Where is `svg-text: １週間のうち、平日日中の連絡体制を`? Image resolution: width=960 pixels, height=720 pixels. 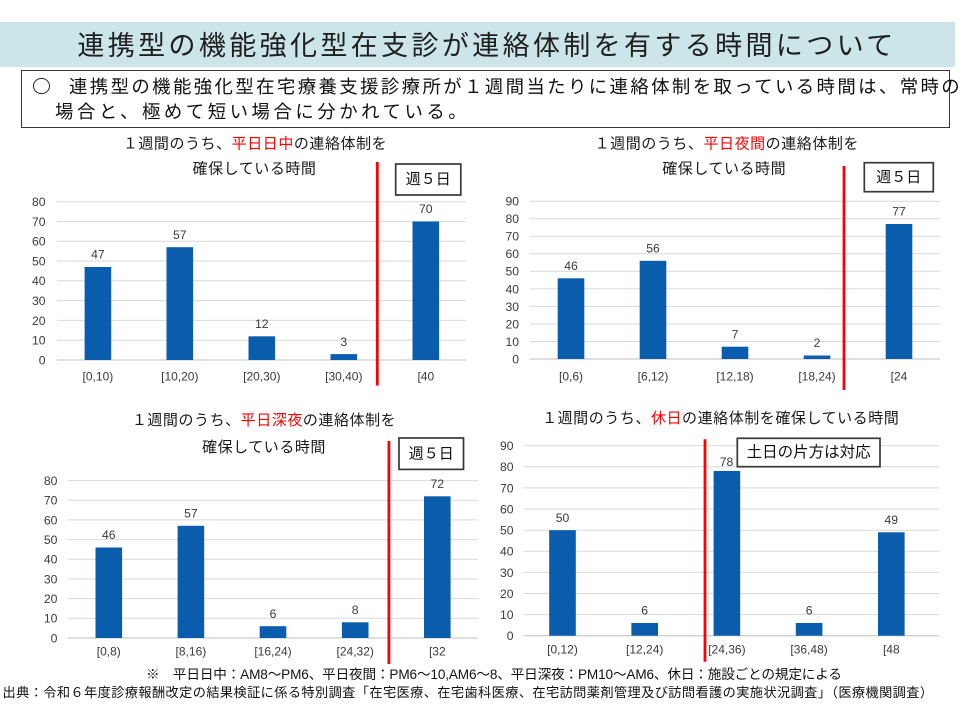
svg-text: １週間のうち、平日日中の連絡体制を is located at coordinates (255, 144).